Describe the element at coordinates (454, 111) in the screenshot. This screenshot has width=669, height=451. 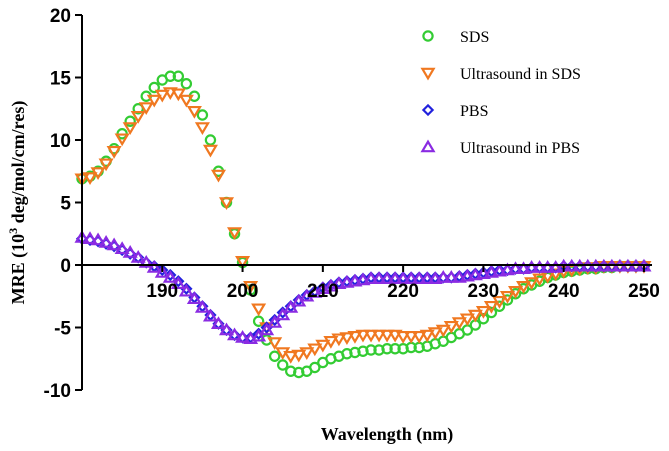
I see `legend-entry: PBS` at that location.